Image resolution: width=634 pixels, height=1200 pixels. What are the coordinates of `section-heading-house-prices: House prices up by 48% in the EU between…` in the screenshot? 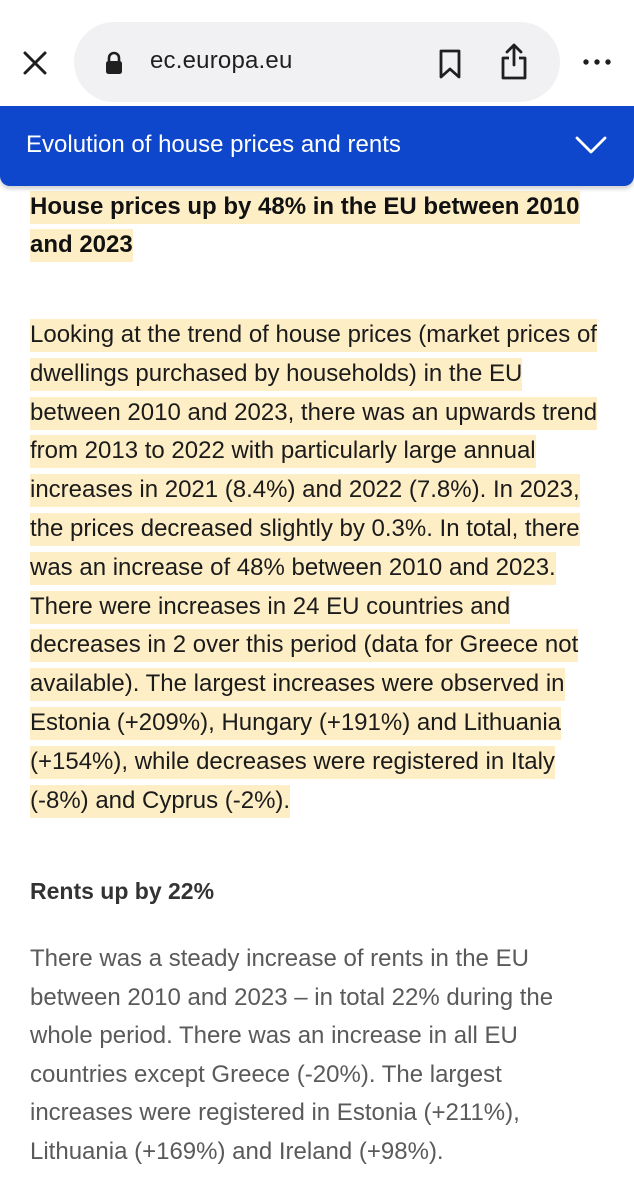 It's located at (320, 226).